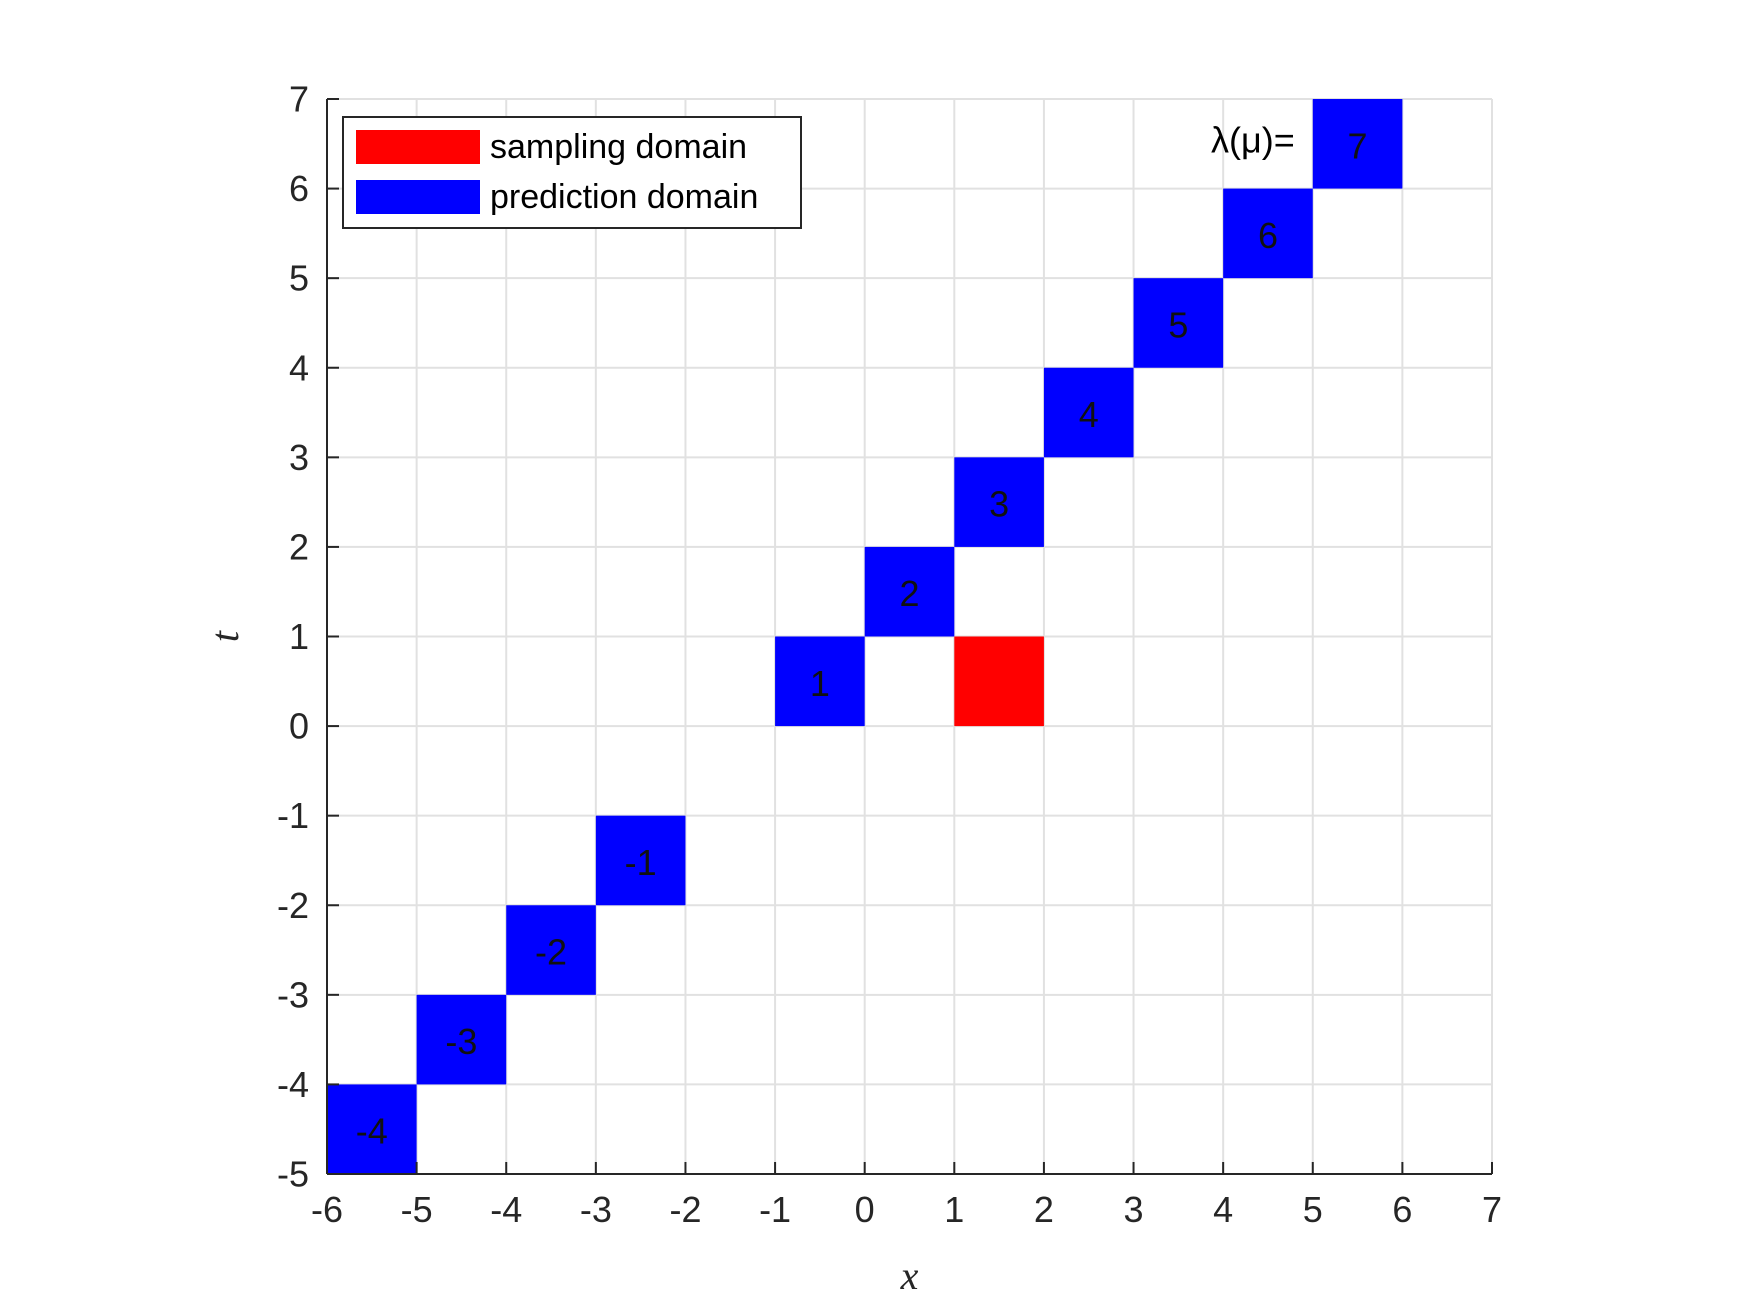  Describe the element at coordinates (299, 278) in the screenshot. I see `y-tick-label-10: 5` at that location.